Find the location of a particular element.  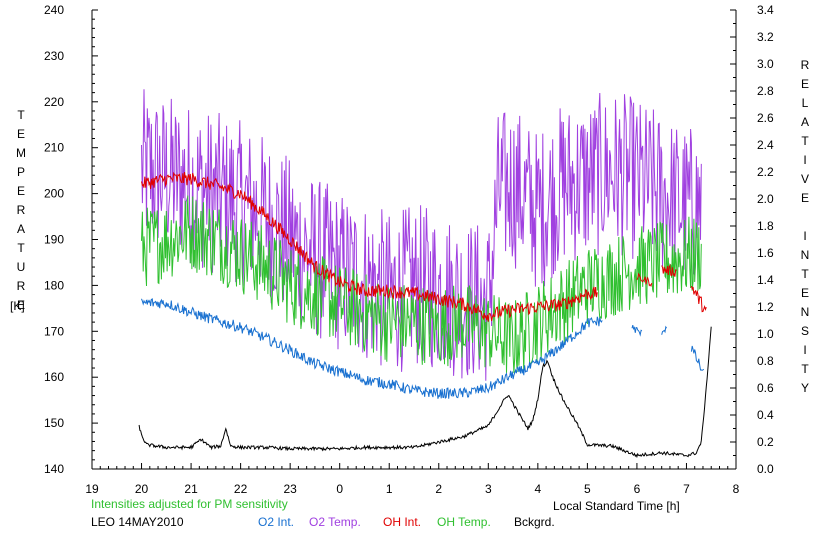

left-tick-label: 230 is located at coordinates (54, 56).